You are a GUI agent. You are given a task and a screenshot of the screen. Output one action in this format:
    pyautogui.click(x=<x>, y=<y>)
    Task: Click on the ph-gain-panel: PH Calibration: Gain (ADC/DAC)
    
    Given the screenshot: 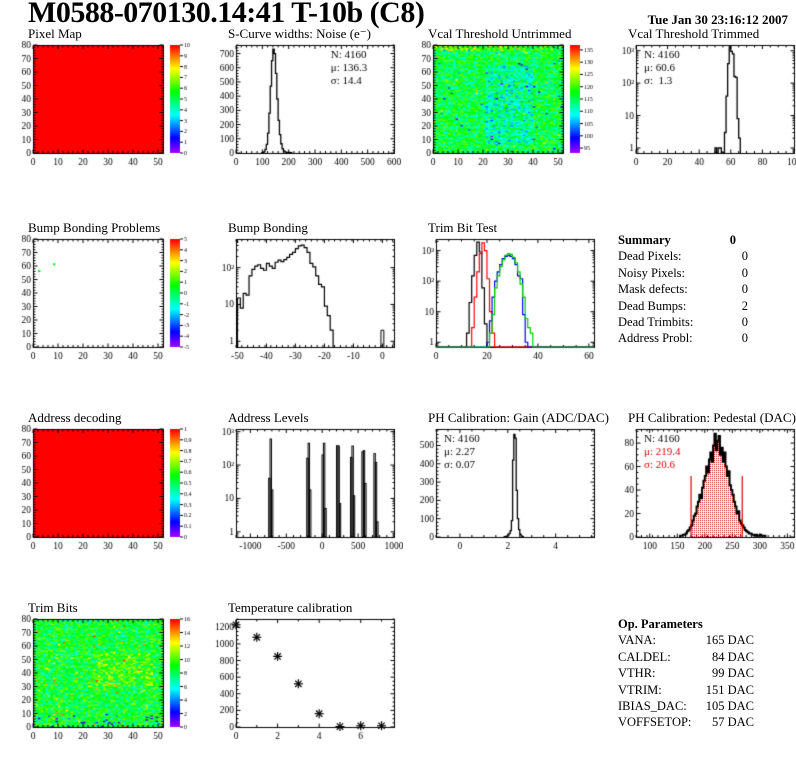 What is the action you would take?
    pyautogui.click(x=507, y=505)
    